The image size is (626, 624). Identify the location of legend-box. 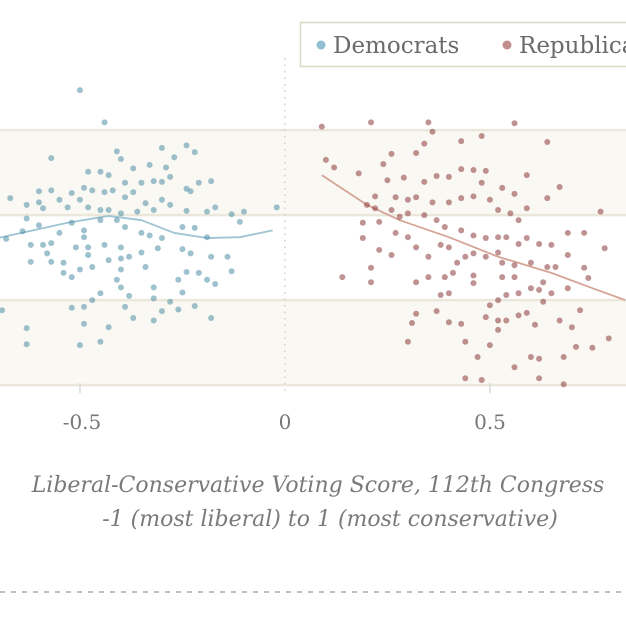
(462, 44).